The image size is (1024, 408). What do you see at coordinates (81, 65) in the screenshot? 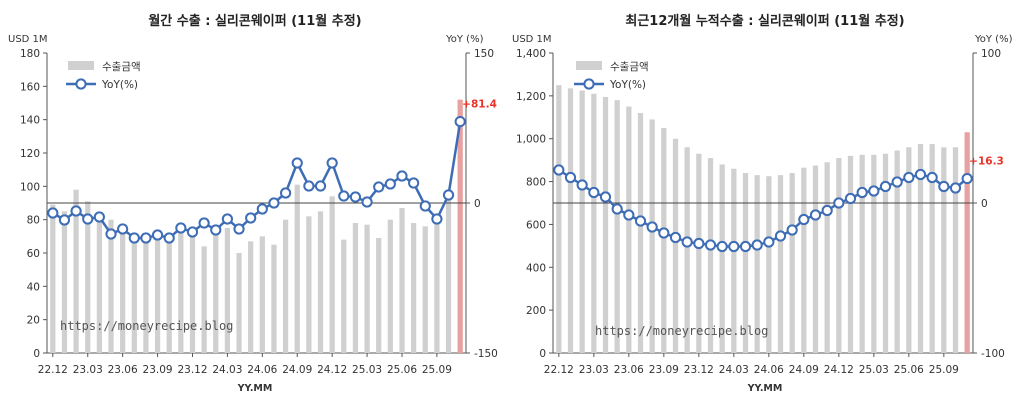
I see `legend-bar-swatch` at bounding box center [81, 65].